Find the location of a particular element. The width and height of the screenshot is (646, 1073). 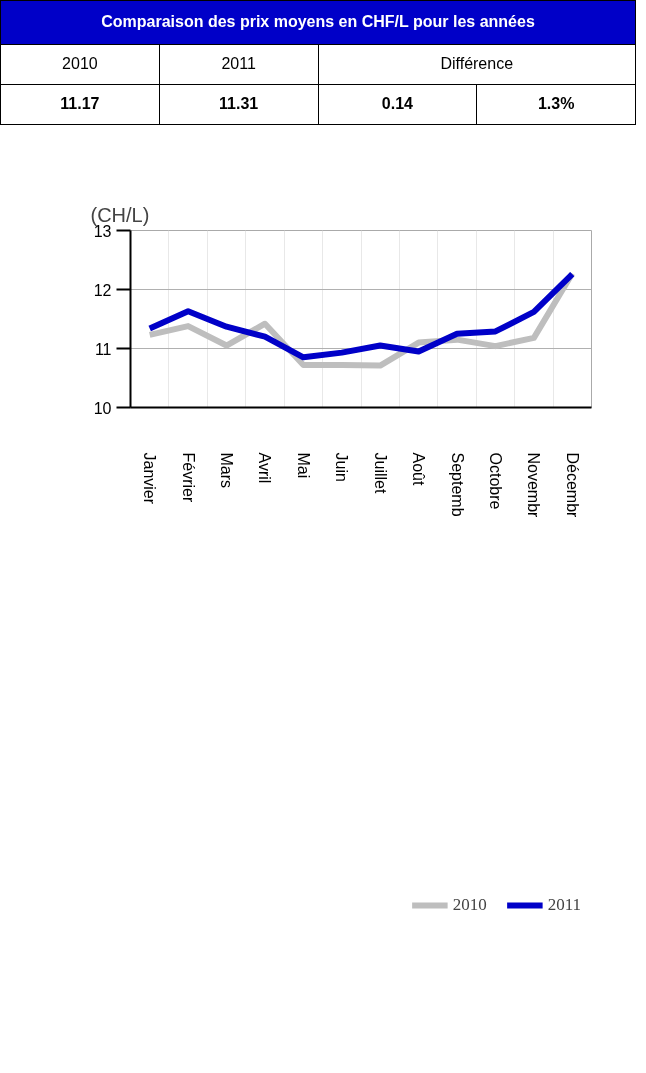

chart-title: Comparaison des prix moyens en CHF/L pour les années is located at coordinates (318, 22).